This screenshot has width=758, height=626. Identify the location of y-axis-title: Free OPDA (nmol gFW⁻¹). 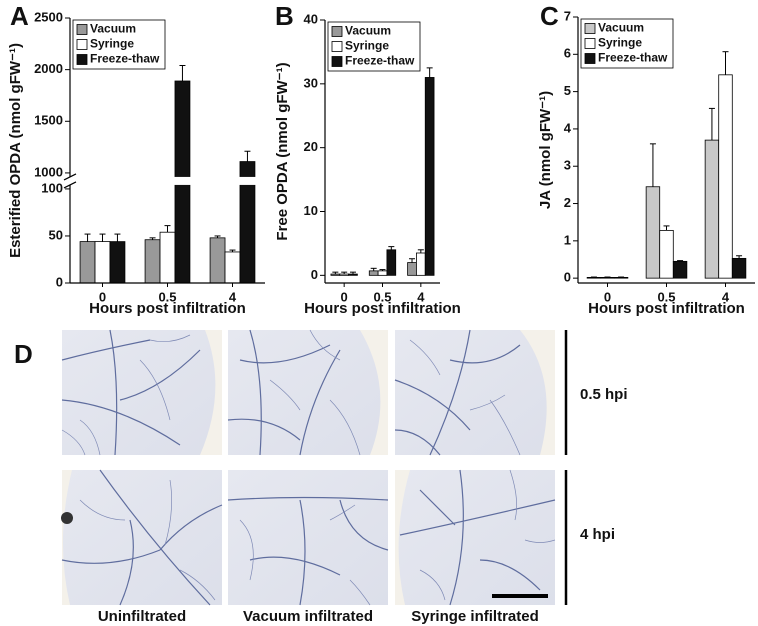
(282, 151).